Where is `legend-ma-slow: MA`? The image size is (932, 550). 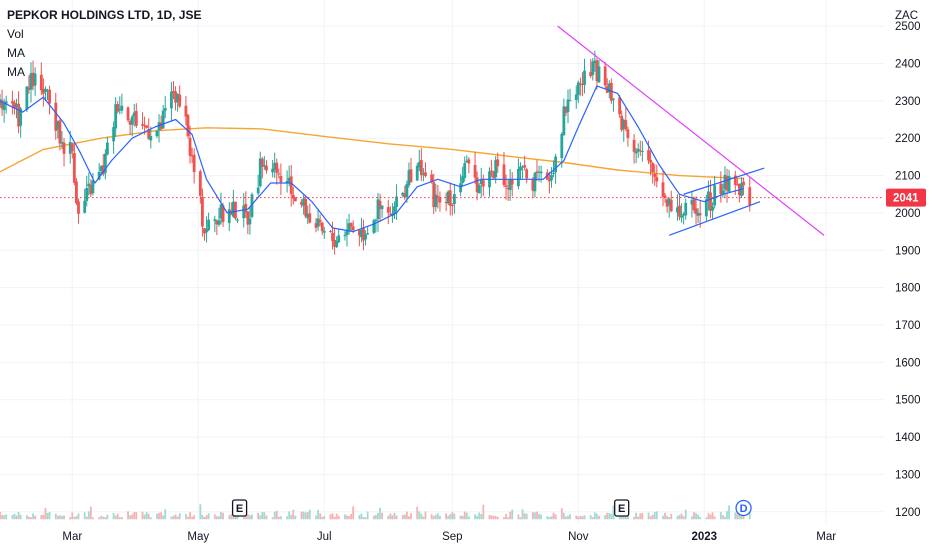 legend-ma-slow: MA is located at coordinates (16, 72).